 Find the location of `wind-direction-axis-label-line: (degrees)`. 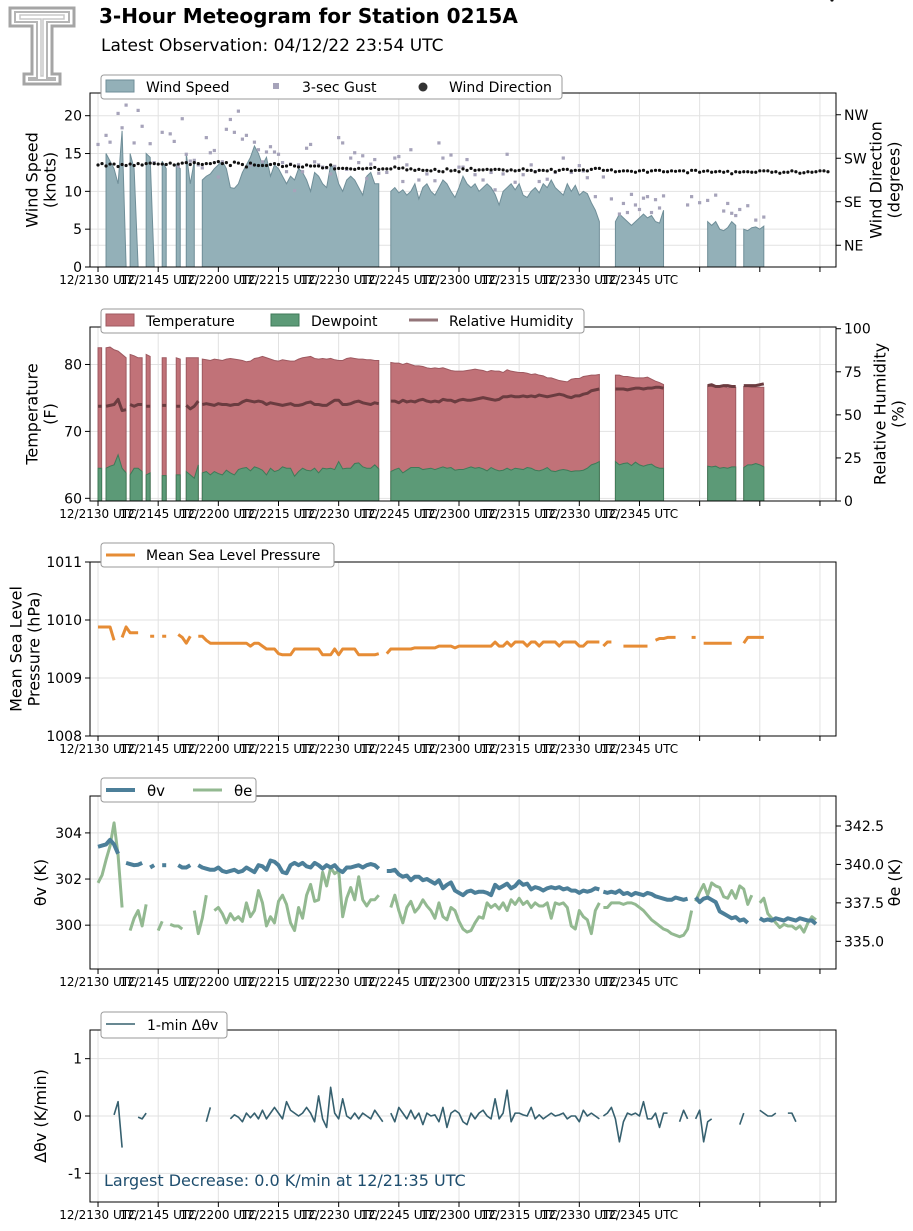

wind-direction-axis-label-line: (degrees) is located at coordinates (894, 180).